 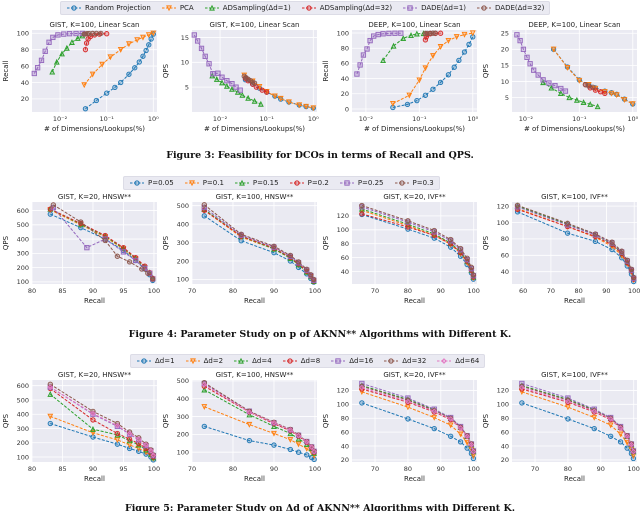 What do you see at coordinates (574, 129) in the screenshot?
I see `x-axis-label: # of Dimensions/Lookups(%)` at bounding box center [574, 129].